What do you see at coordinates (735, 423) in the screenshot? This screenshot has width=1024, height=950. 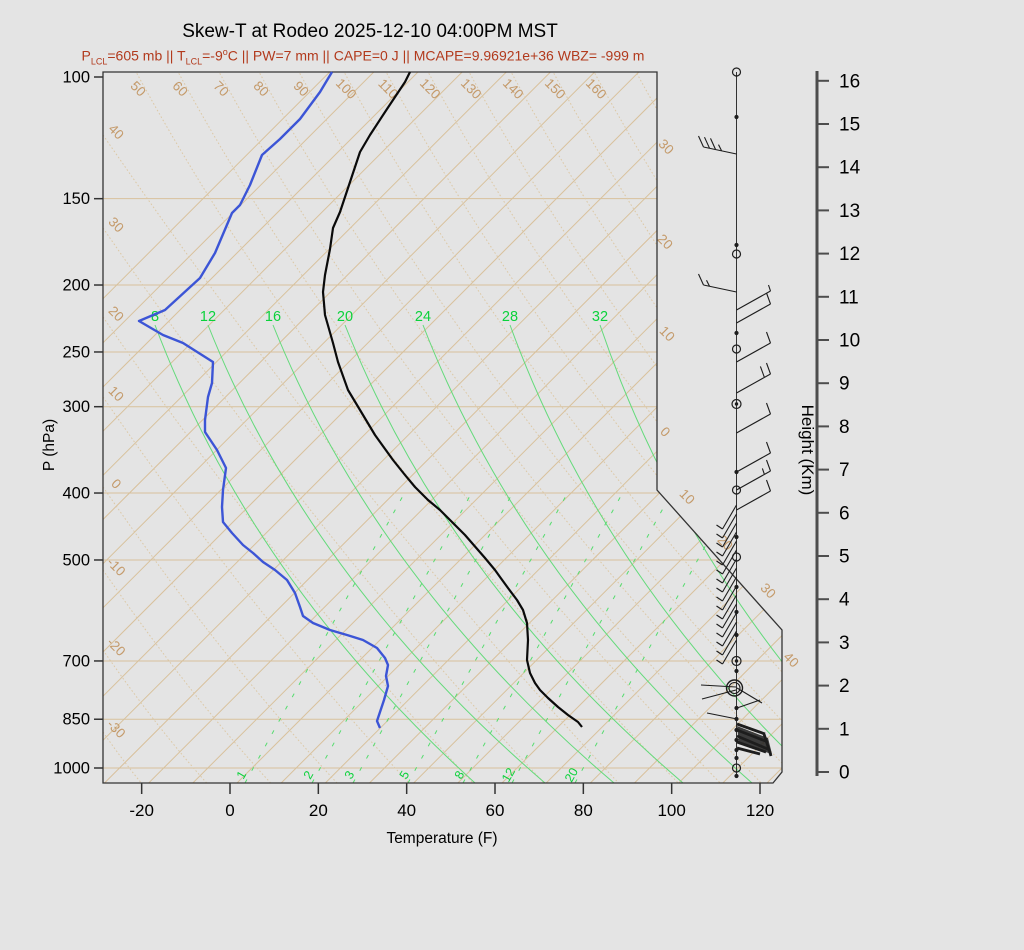 I see `wind-barb-column` at bounding box center [735, 423].